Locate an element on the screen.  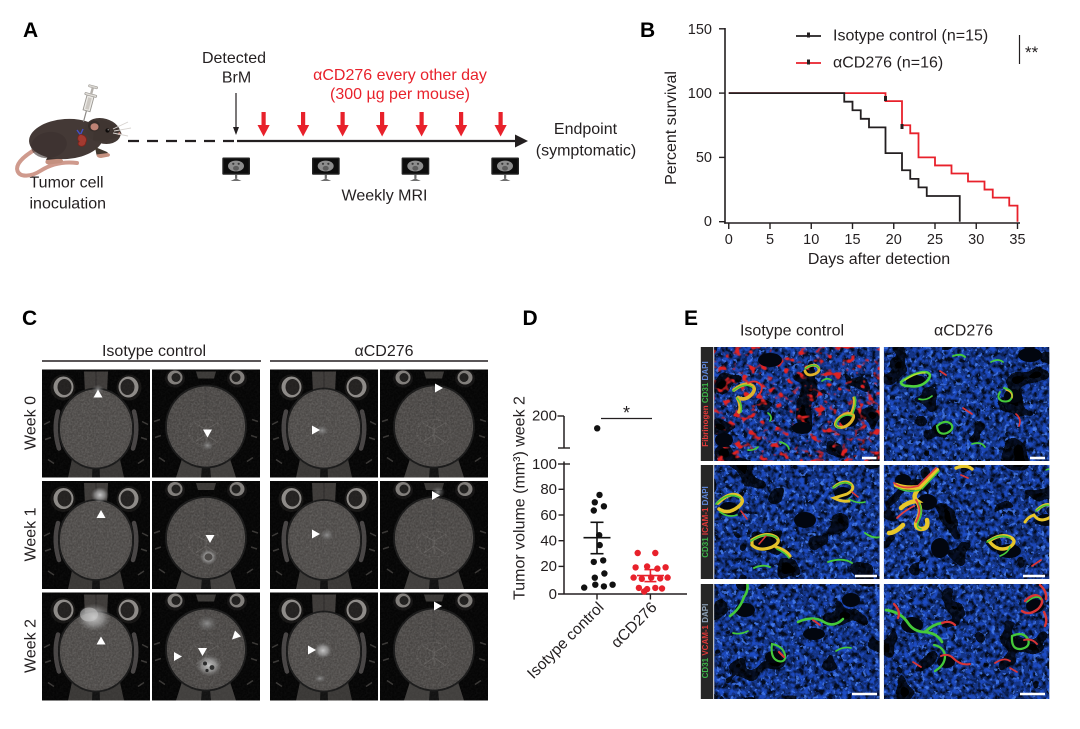
svg-text: Tumor cell is located at coordinates (67, 183).